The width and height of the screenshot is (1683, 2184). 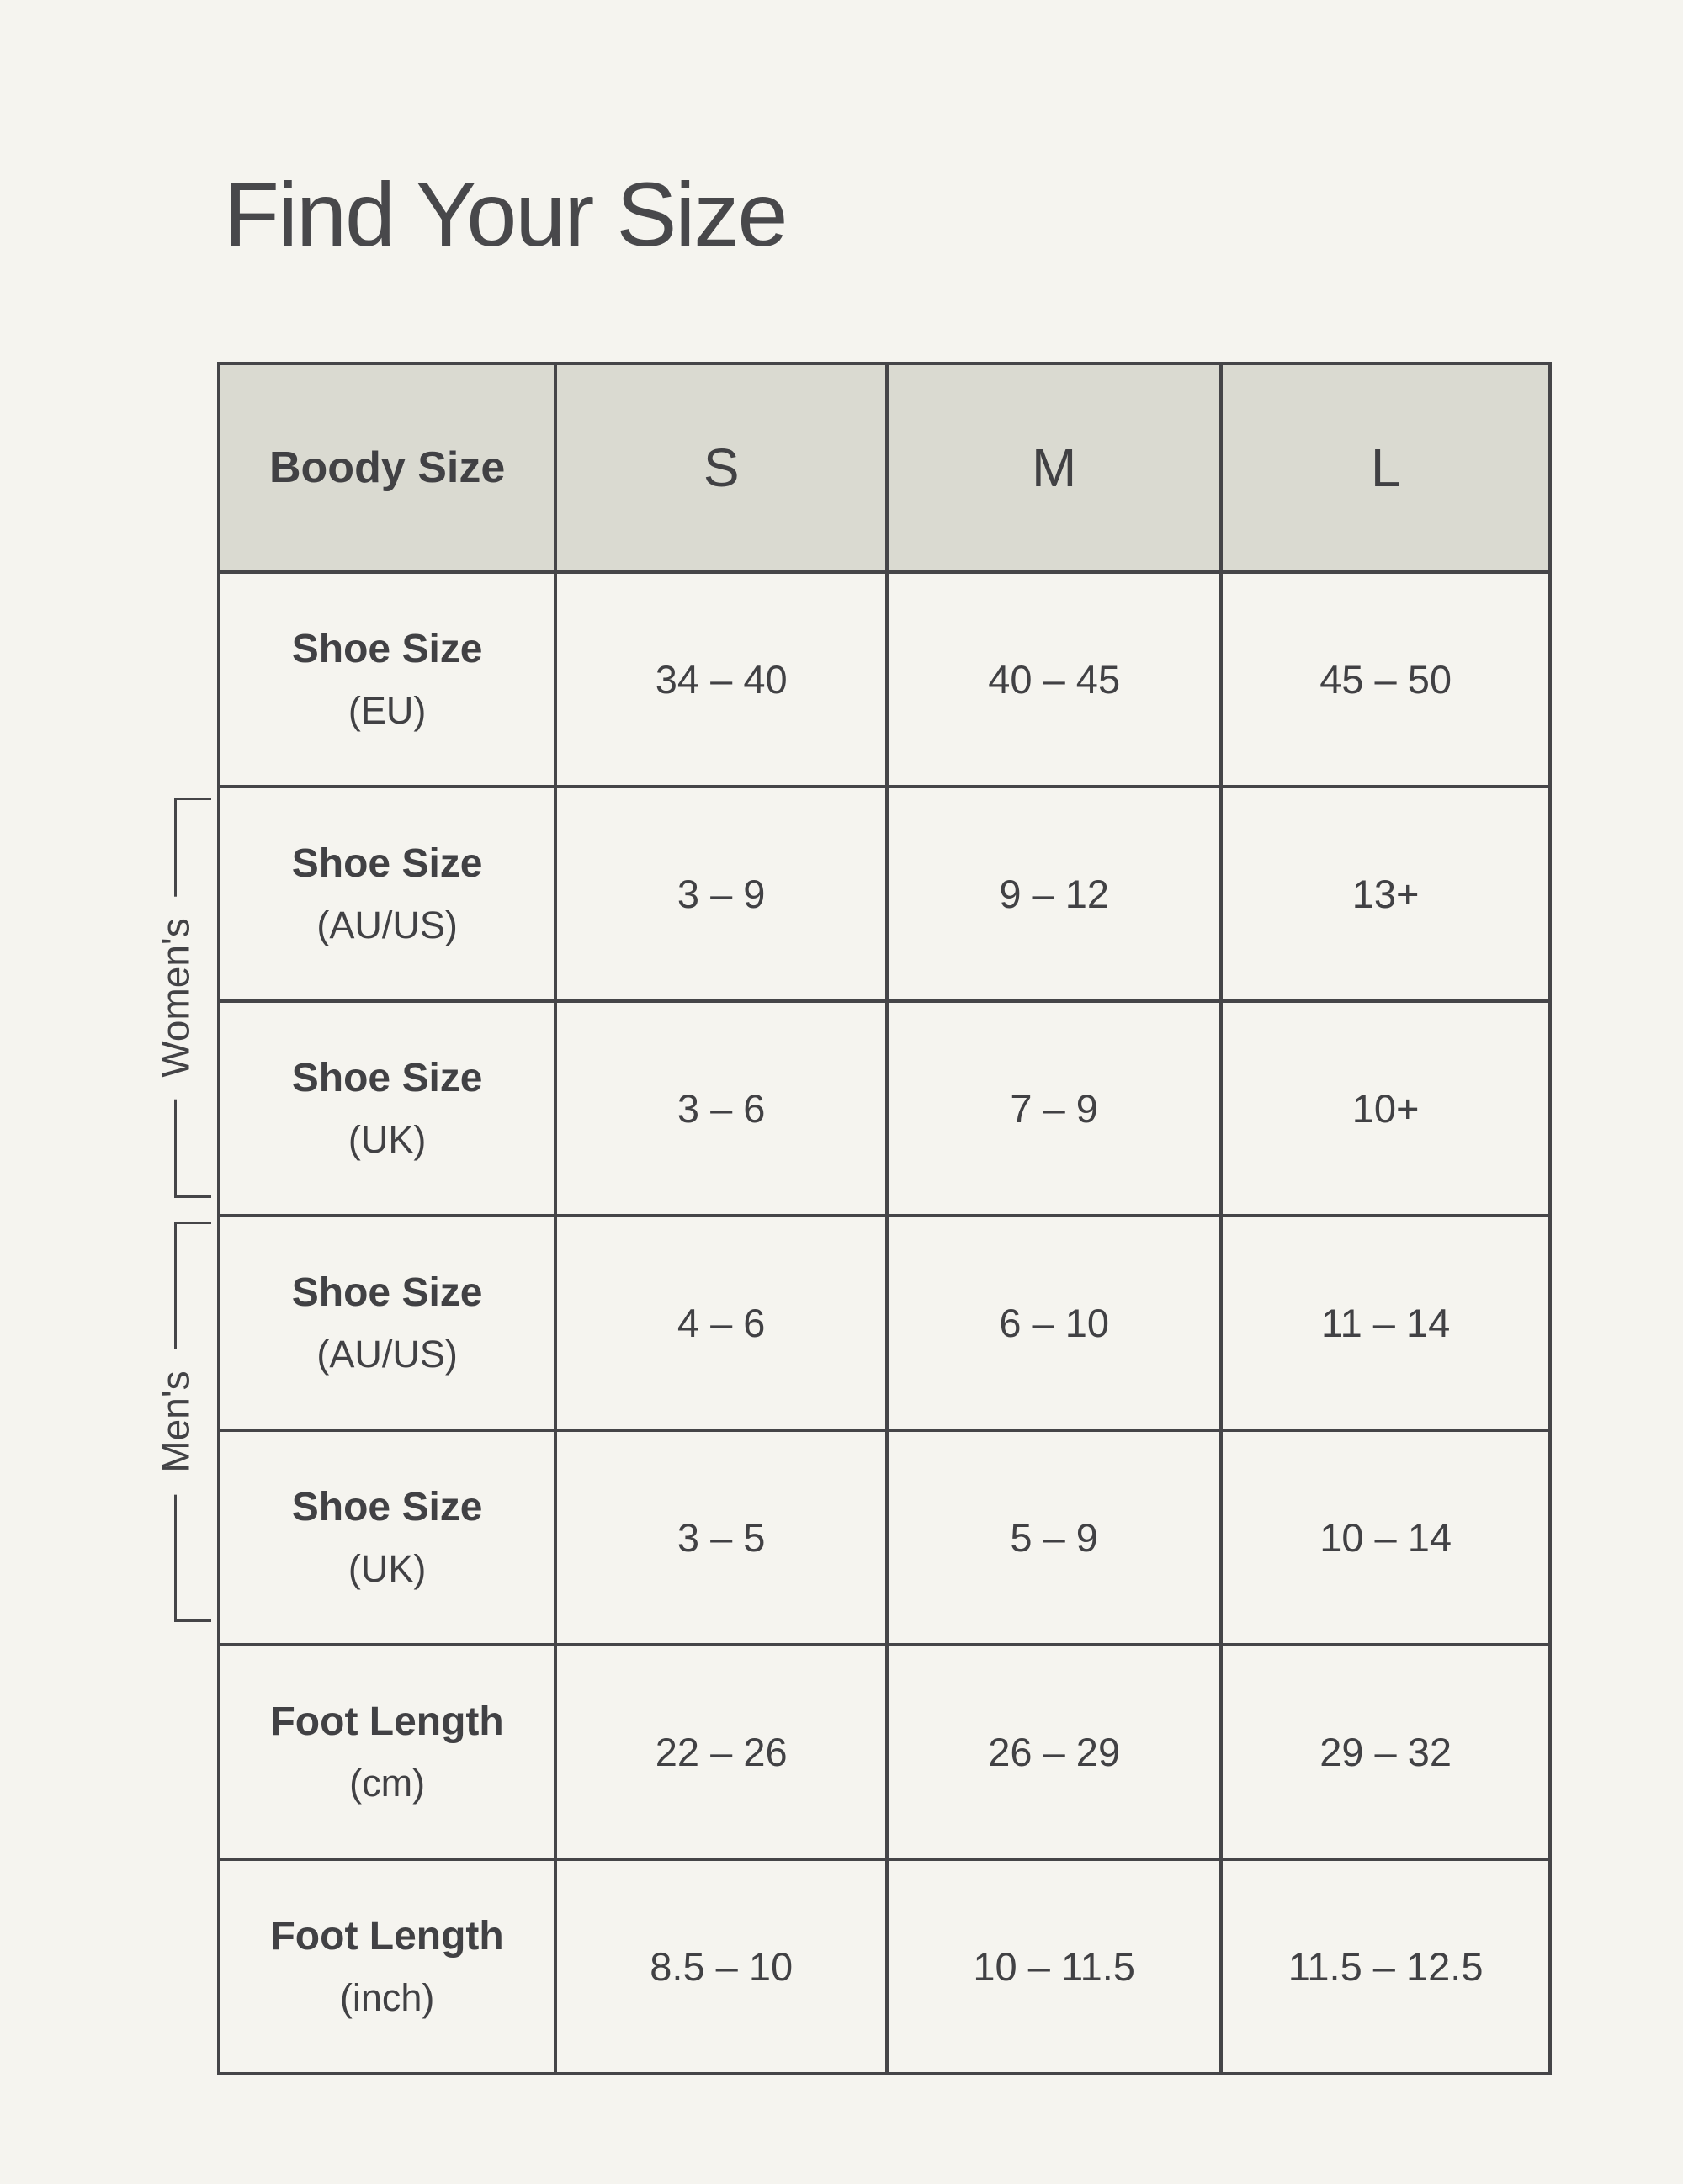 I want to click on table-row-womens-shoe-size-auus: Shoe Size (AU/US) 3 – 9 9 – 12 13+, so click(x=884, y=894).